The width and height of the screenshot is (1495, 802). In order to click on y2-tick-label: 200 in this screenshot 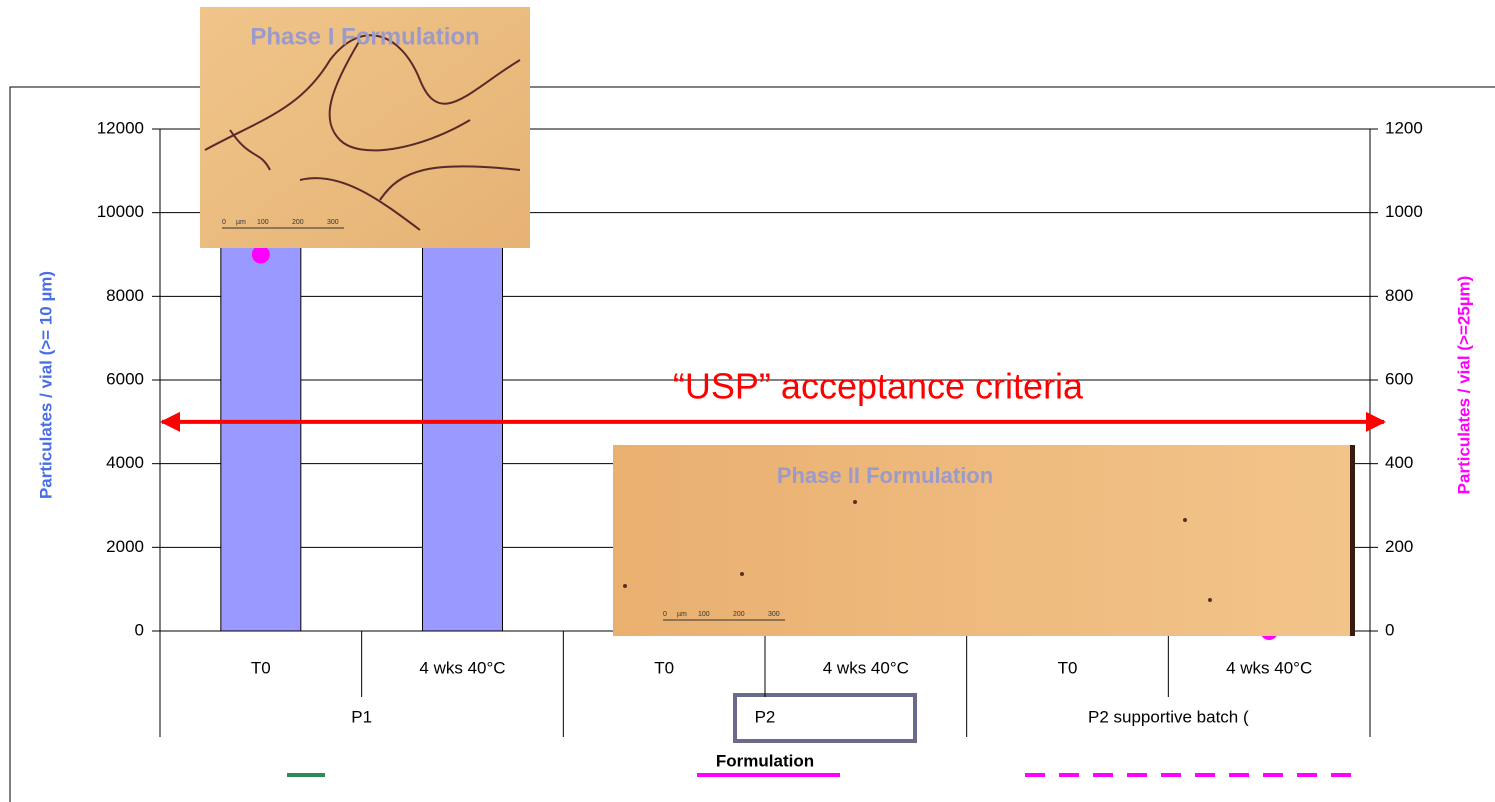, I will do `click(1399, 546)`.